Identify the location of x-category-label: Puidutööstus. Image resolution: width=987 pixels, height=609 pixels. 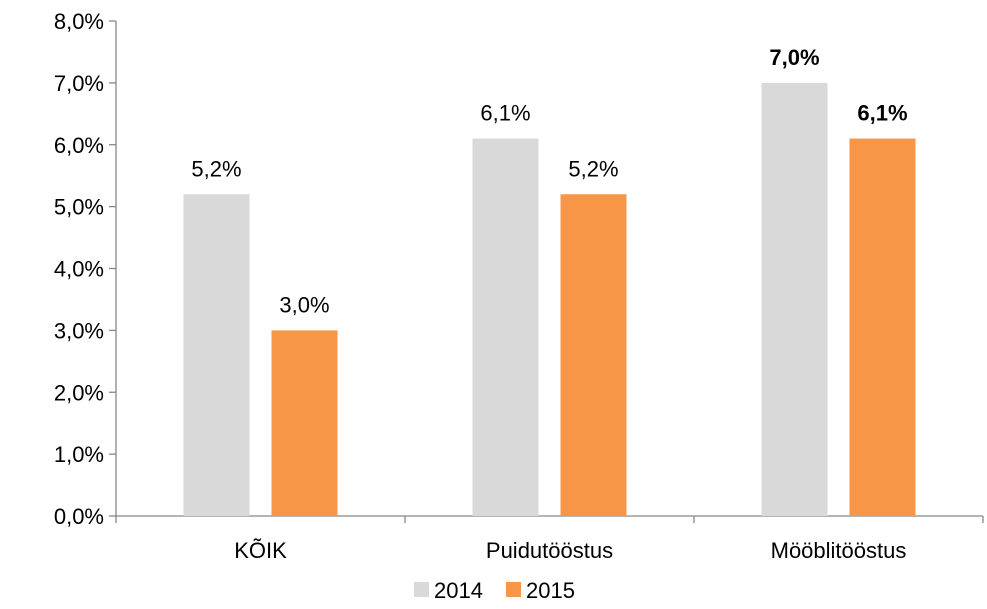
(549, 550).